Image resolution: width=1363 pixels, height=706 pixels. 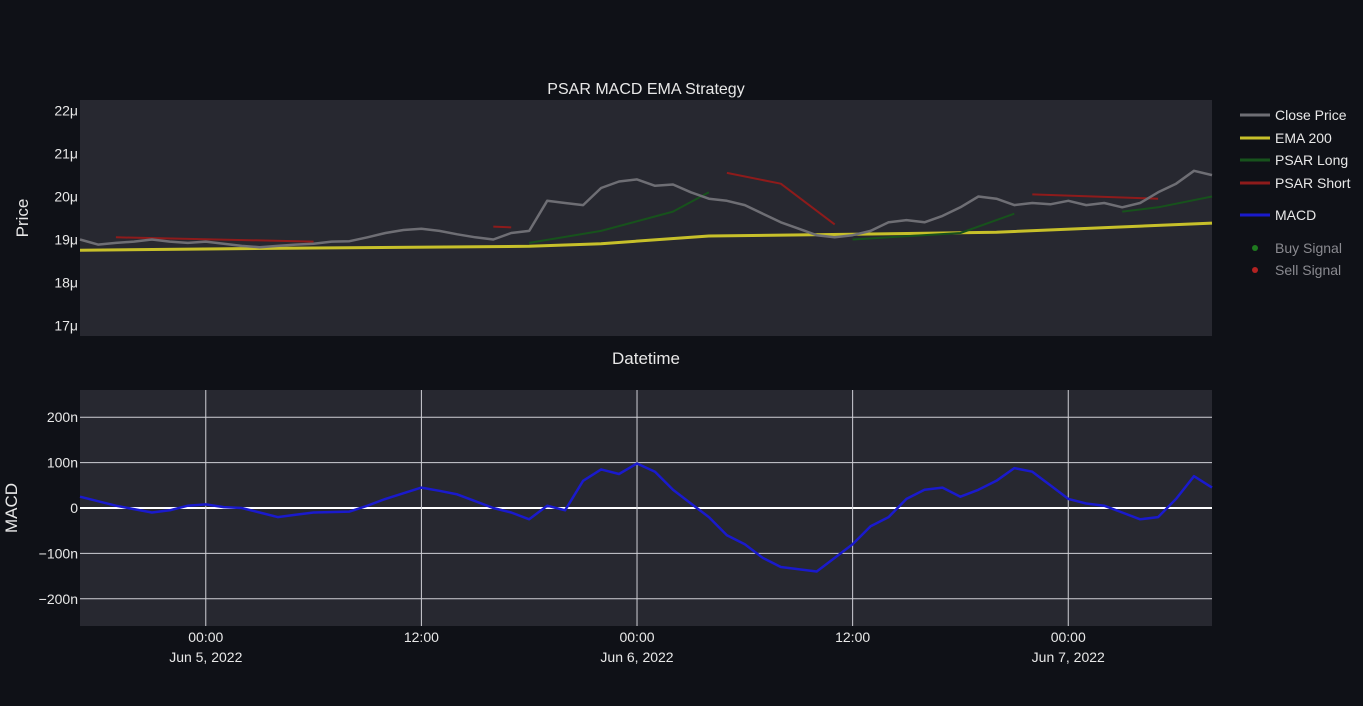 I want to click on price-series, so click(x=646, y=210).